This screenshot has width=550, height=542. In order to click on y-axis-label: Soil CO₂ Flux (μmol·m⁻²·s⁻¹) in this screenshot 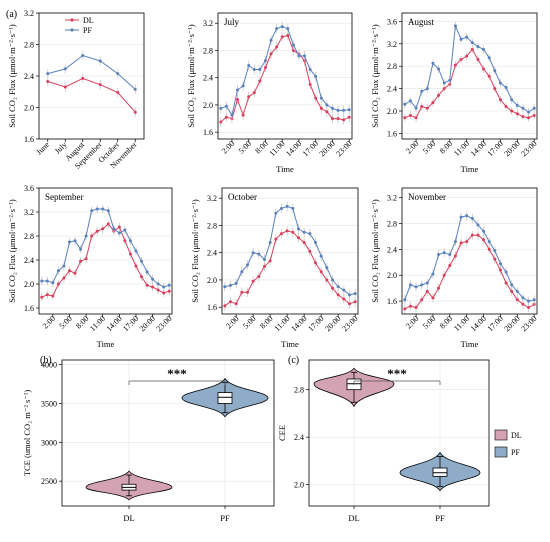, I will do `click(195, 251)`.